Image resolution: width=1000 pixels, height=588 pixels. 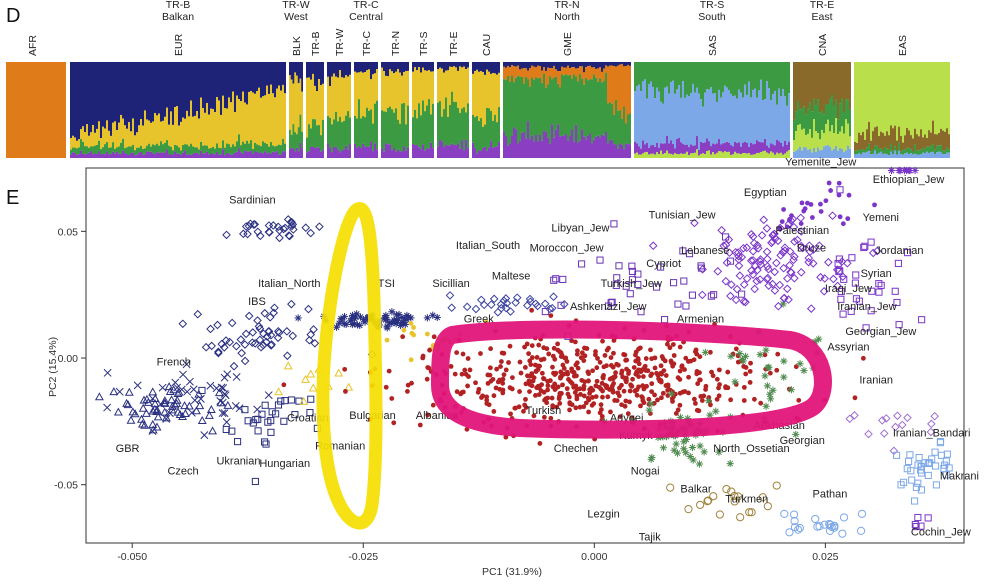 I want to click on population-label: Turkish, so click(x=544, y=411).